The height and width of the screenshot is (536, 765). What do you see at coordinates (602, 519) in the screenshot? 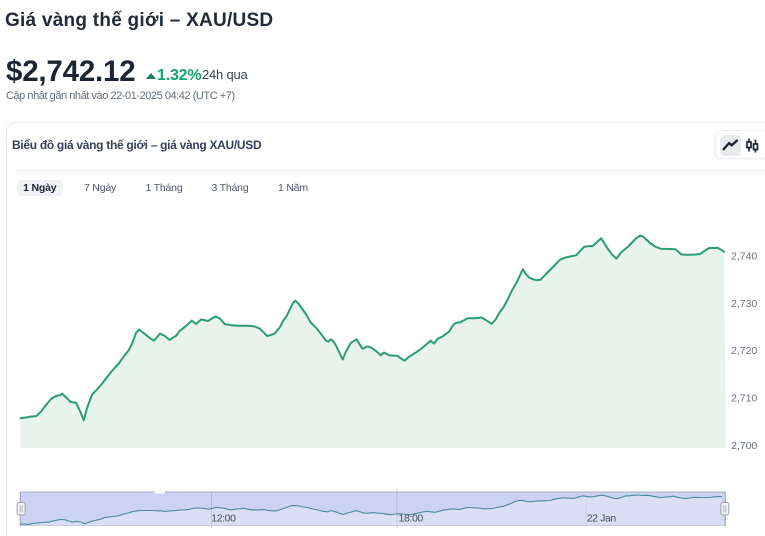
I see `svg-text: 22 Jan` at bounding box center [602, 519].